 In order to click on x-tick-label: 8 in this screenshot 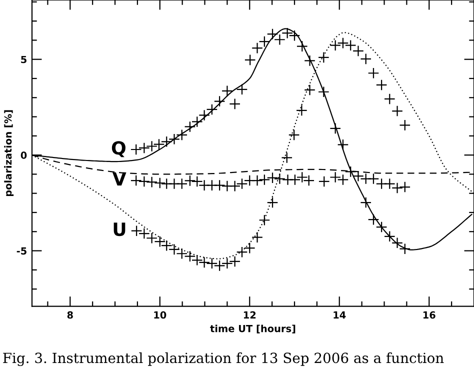, I will do `click(70, 315)`.